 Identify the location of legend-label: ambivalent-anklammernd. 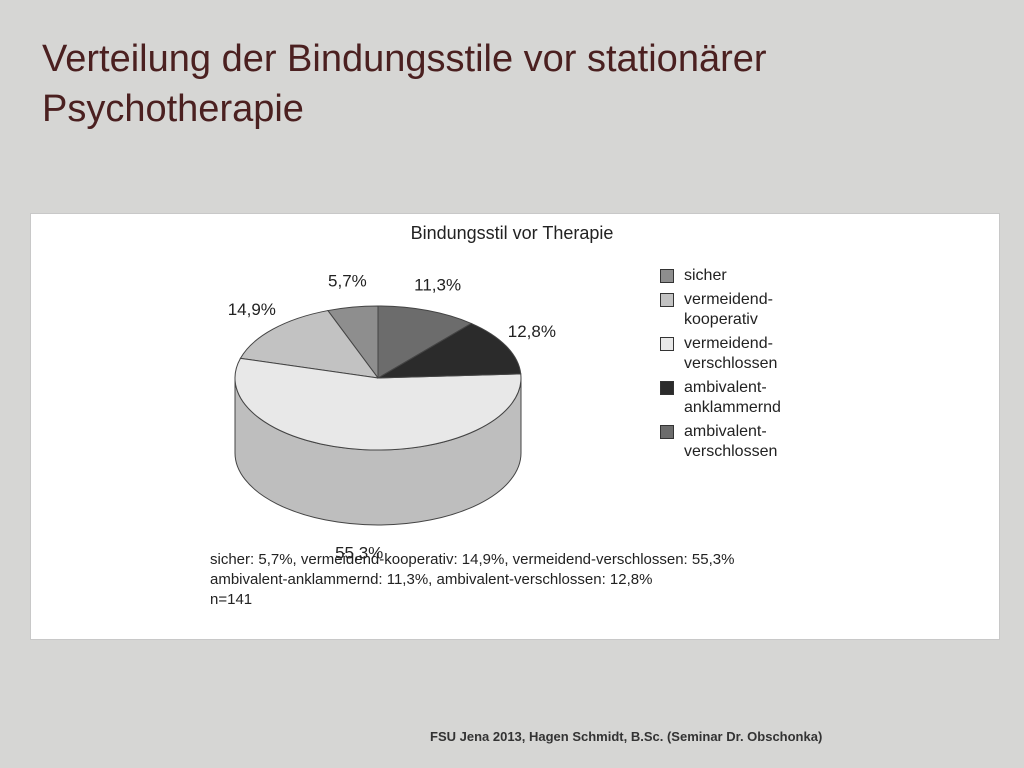
(732, 397).